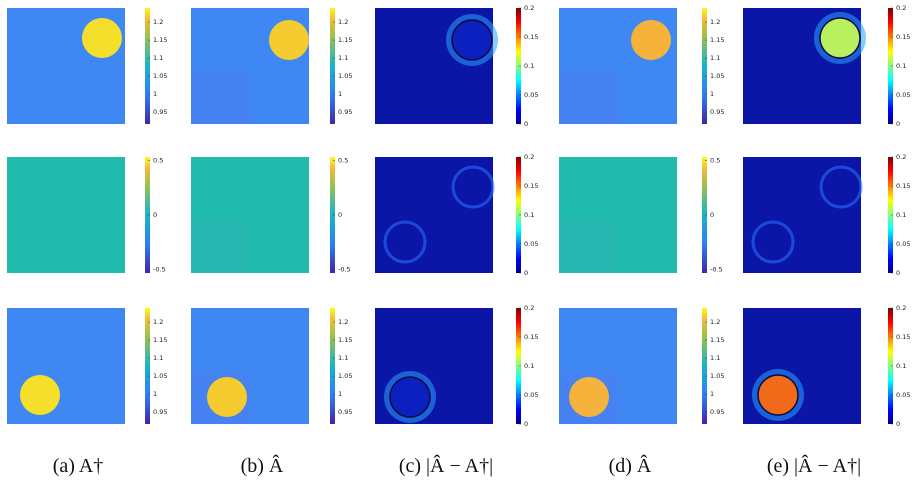 The image size is (914, 486). What do you see at coordinates (446, 465) in the screenshot?
I see `caption: (c) |Â − A†|` at bounding box center [446, 465].